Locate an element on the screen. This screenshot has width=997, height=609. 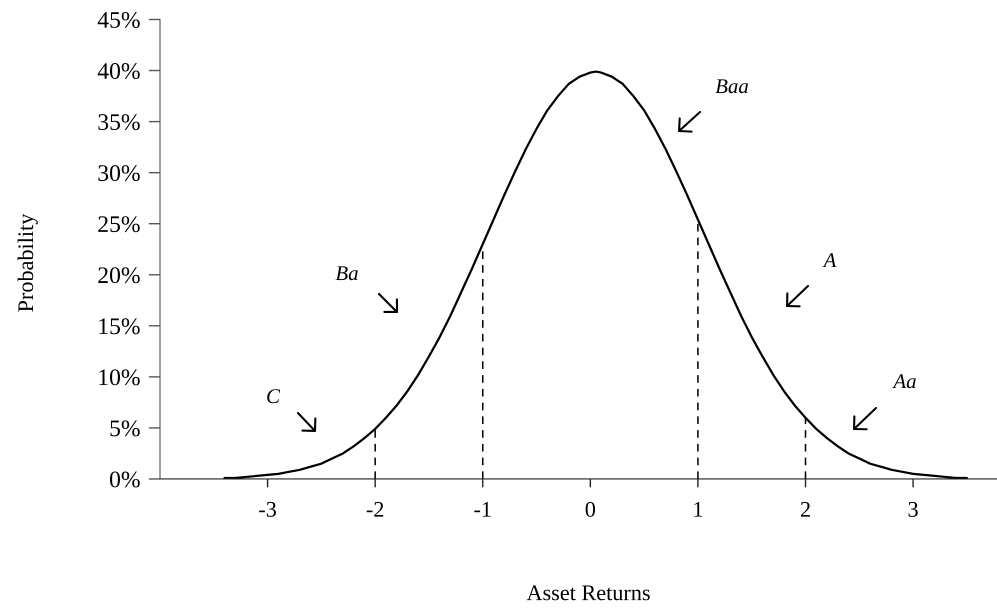
annotation: Ba is located at coordinates (347, 273).